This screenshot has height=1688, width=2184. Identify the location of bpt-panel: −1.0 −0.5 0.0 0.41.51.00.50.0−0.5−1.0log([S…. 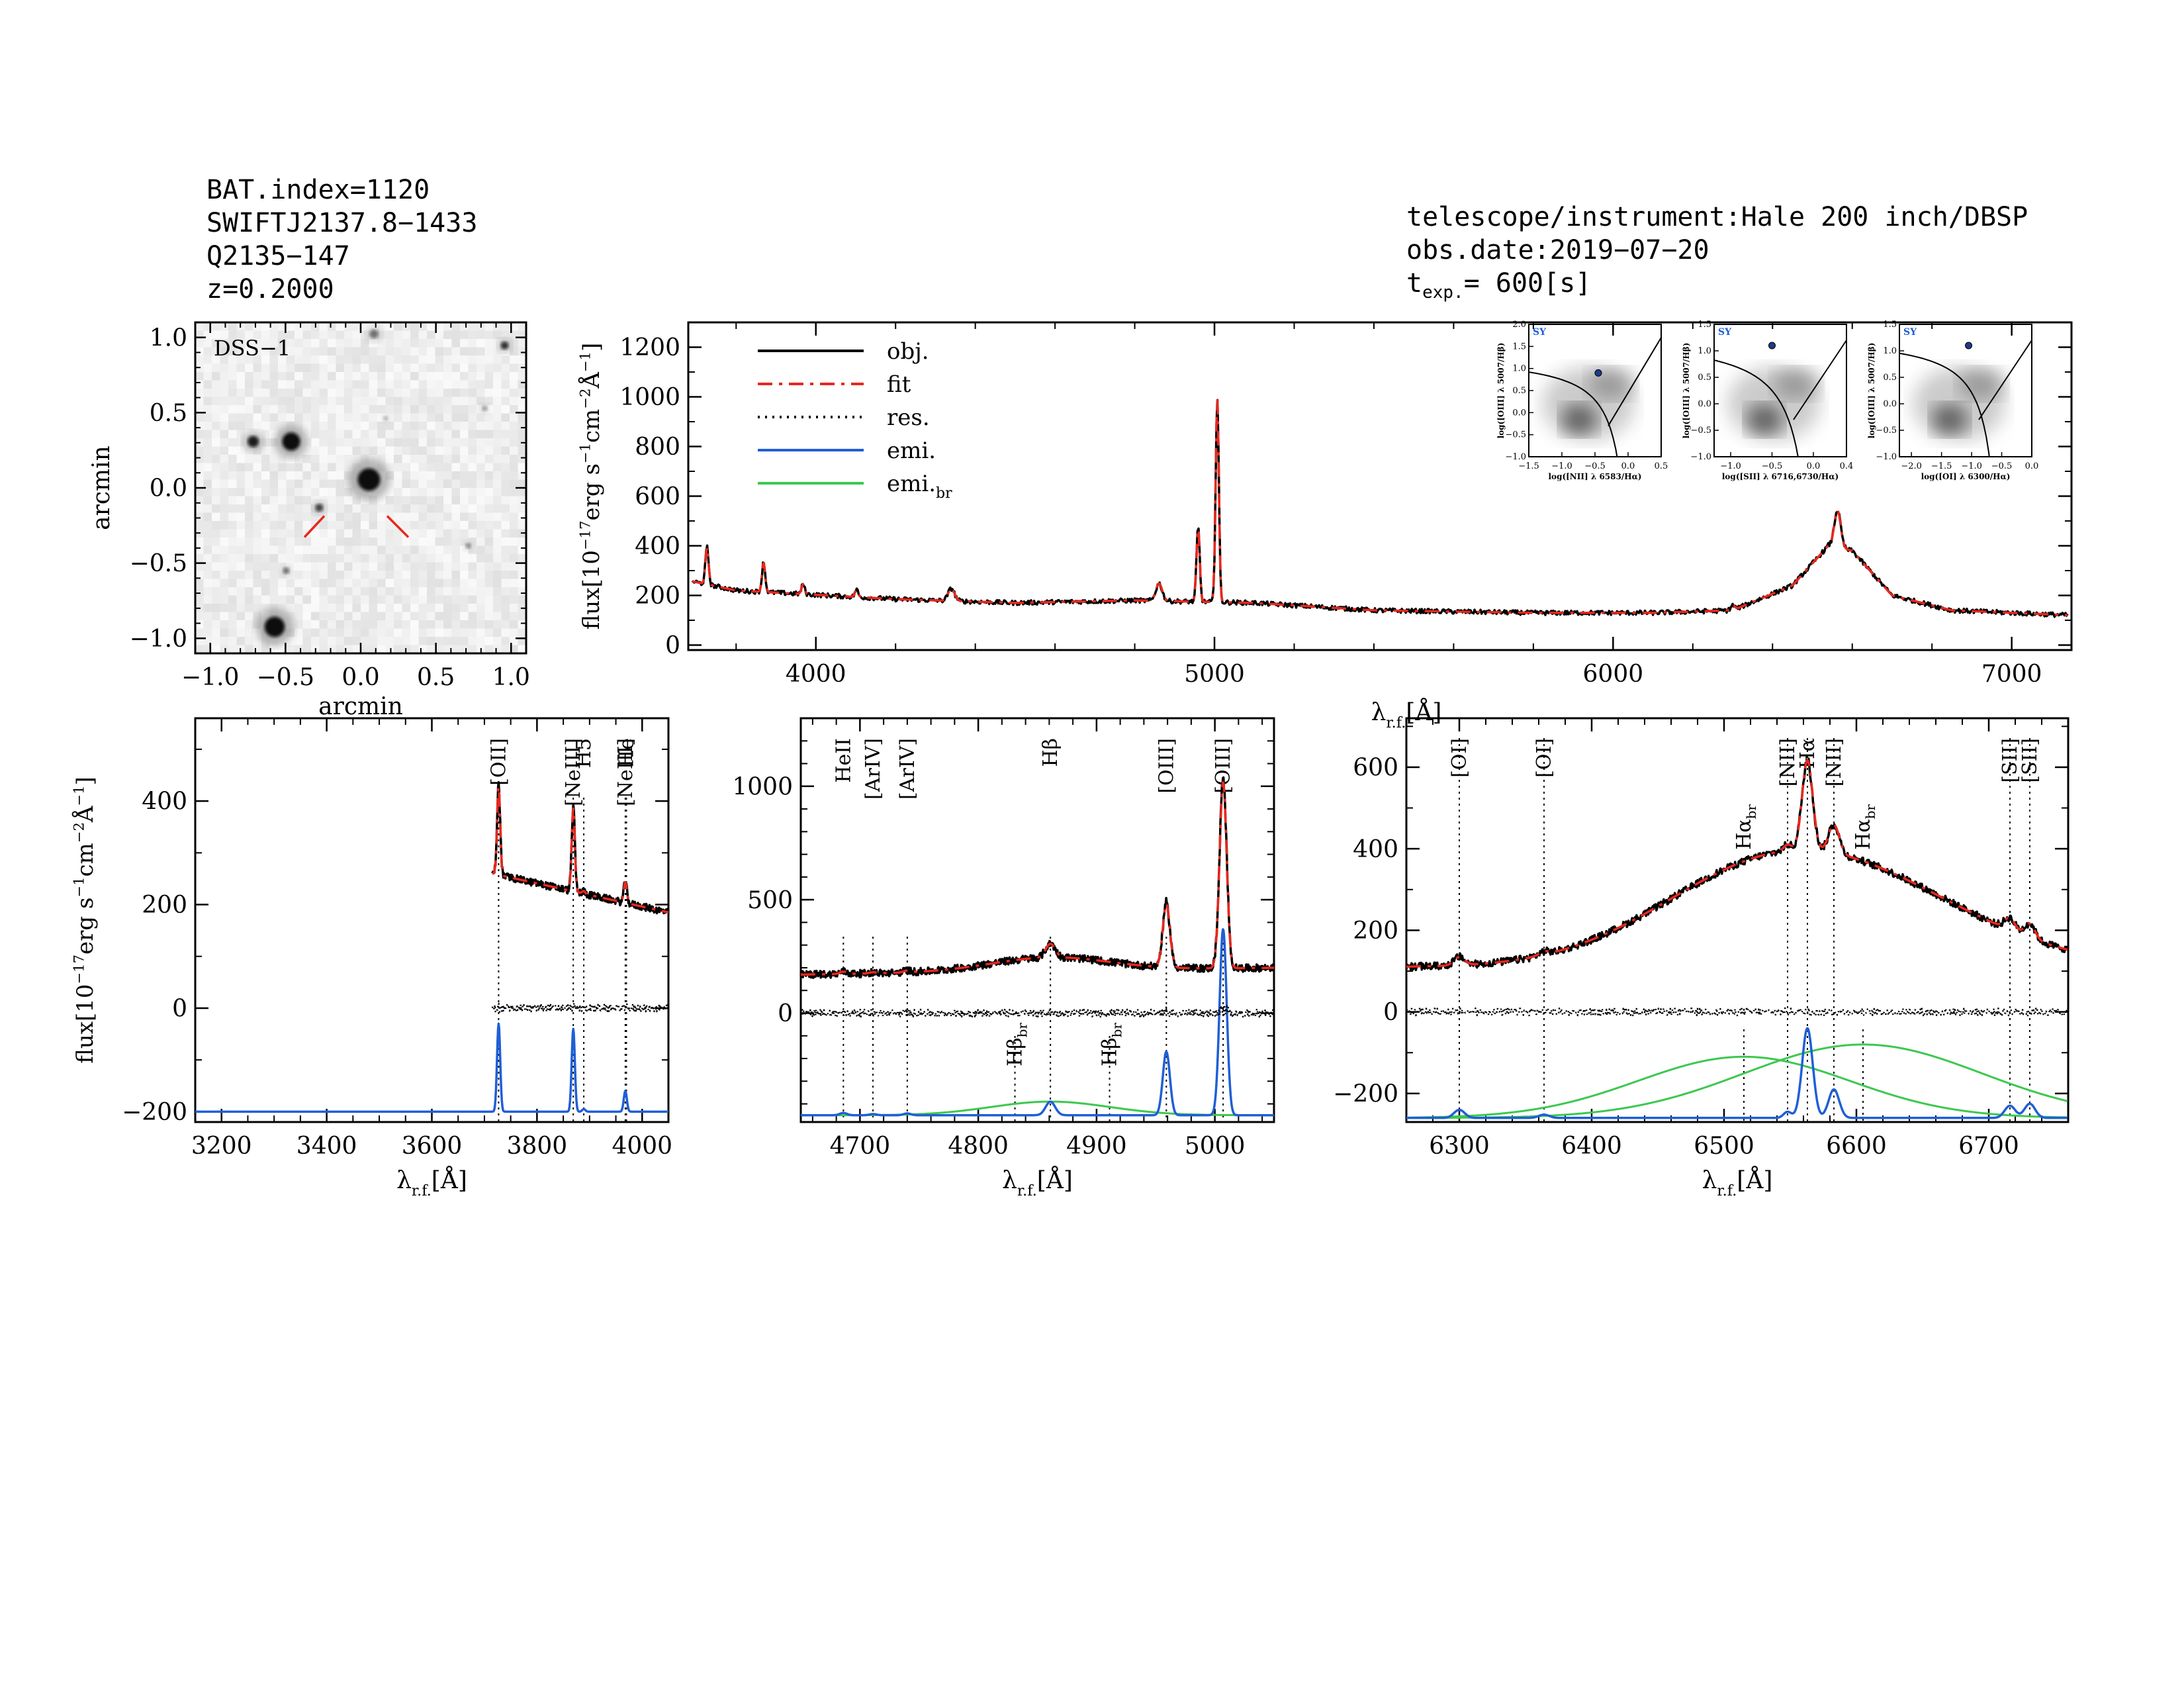
(1767, 400).